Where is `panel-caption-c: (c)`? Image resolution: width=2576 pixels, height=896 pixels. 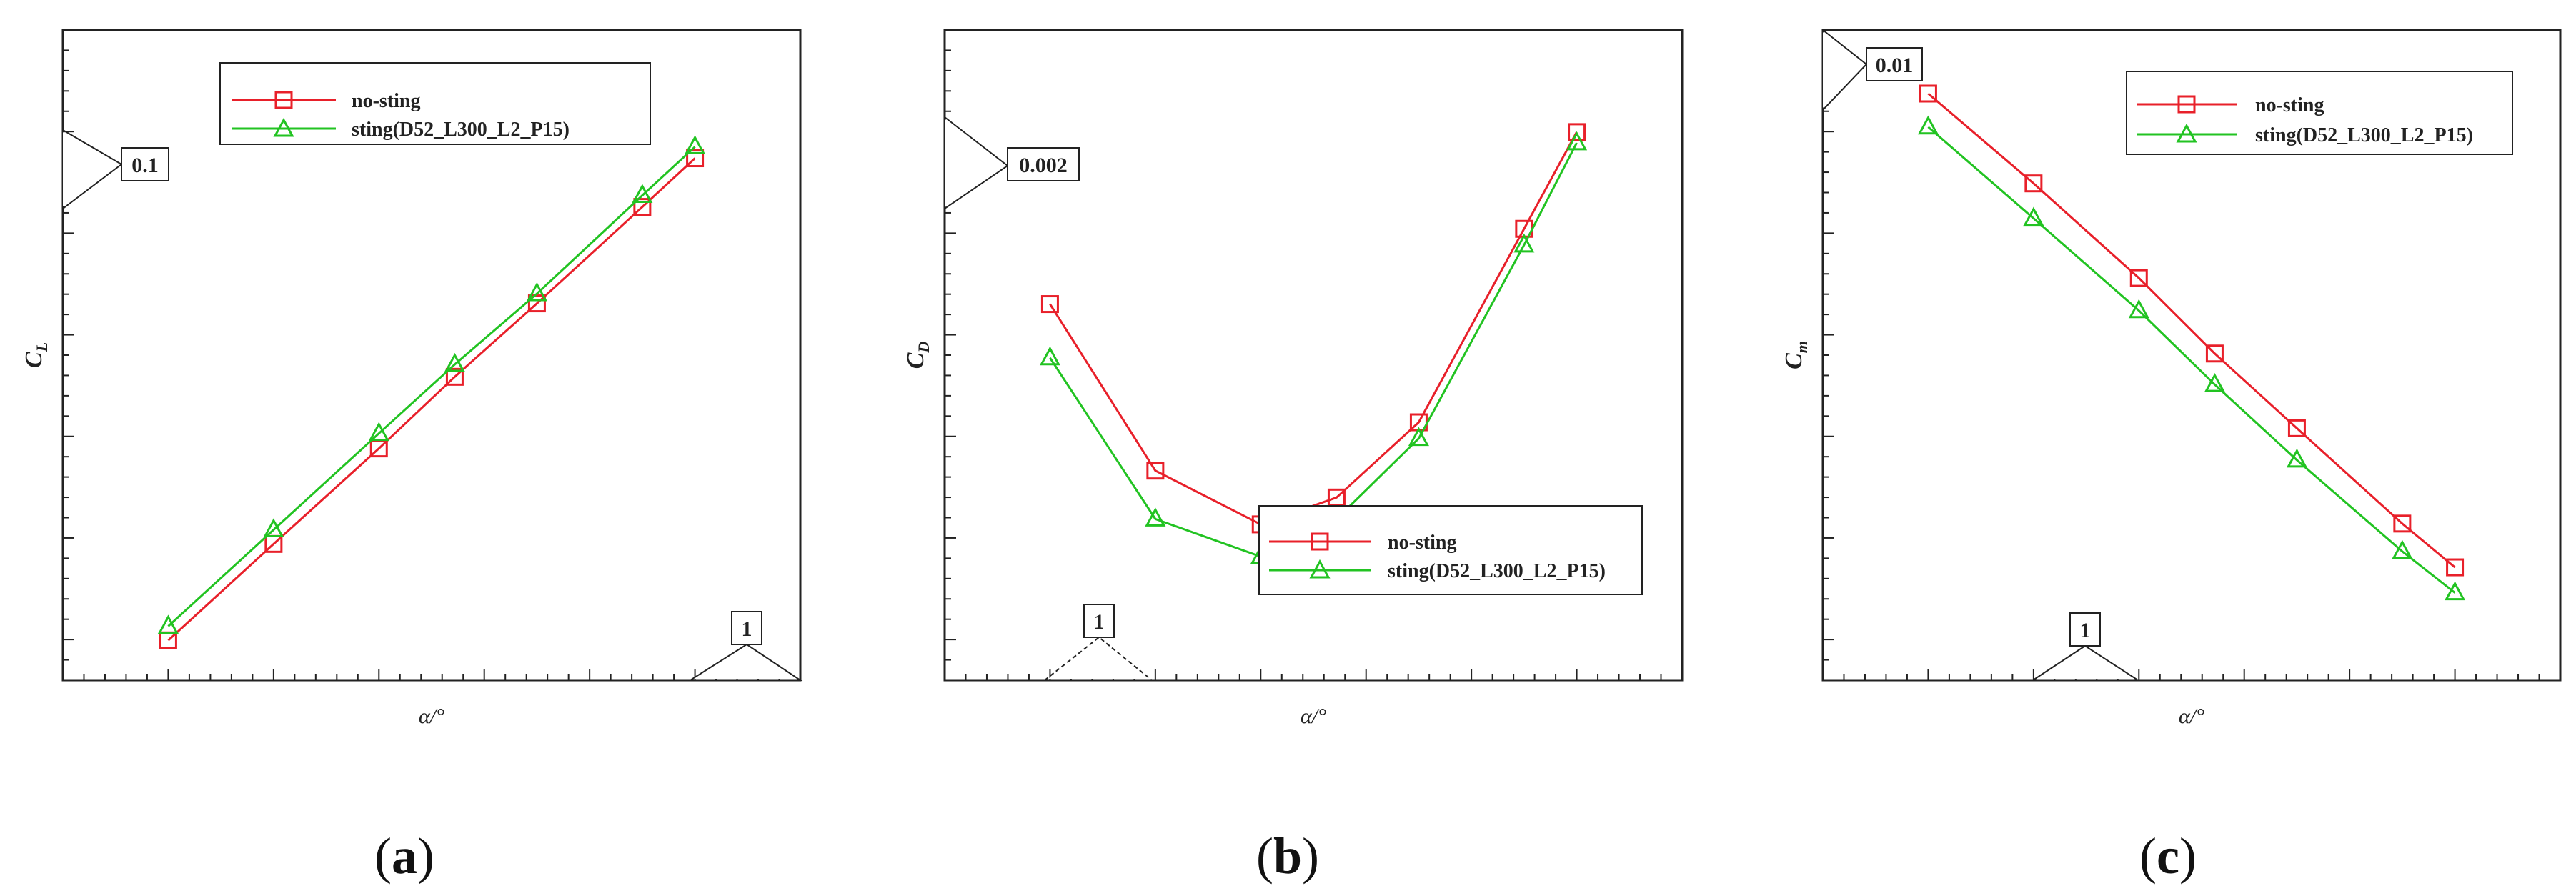 panel-caption-c: (c) is located at coordinates (2168, 856).